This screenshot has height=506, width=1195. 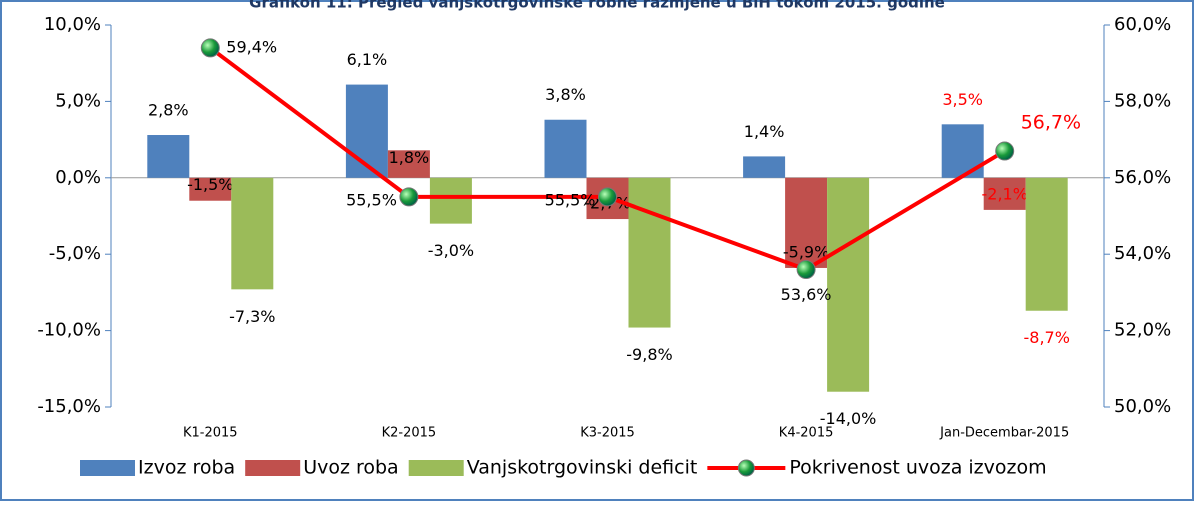 What do you see at coordinates (806, 251) in the screenshot?
I see `value-label: -5,9%` at bounding box center [806, 251].